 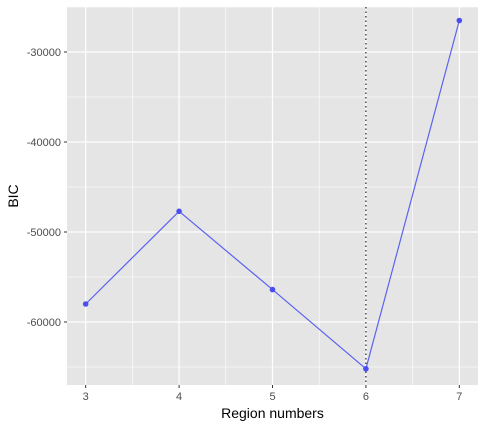 What do you see at coordinates (459, 397) in the screenshot?
I see `x-tick-label: 7` at bounding box center [459, 397].